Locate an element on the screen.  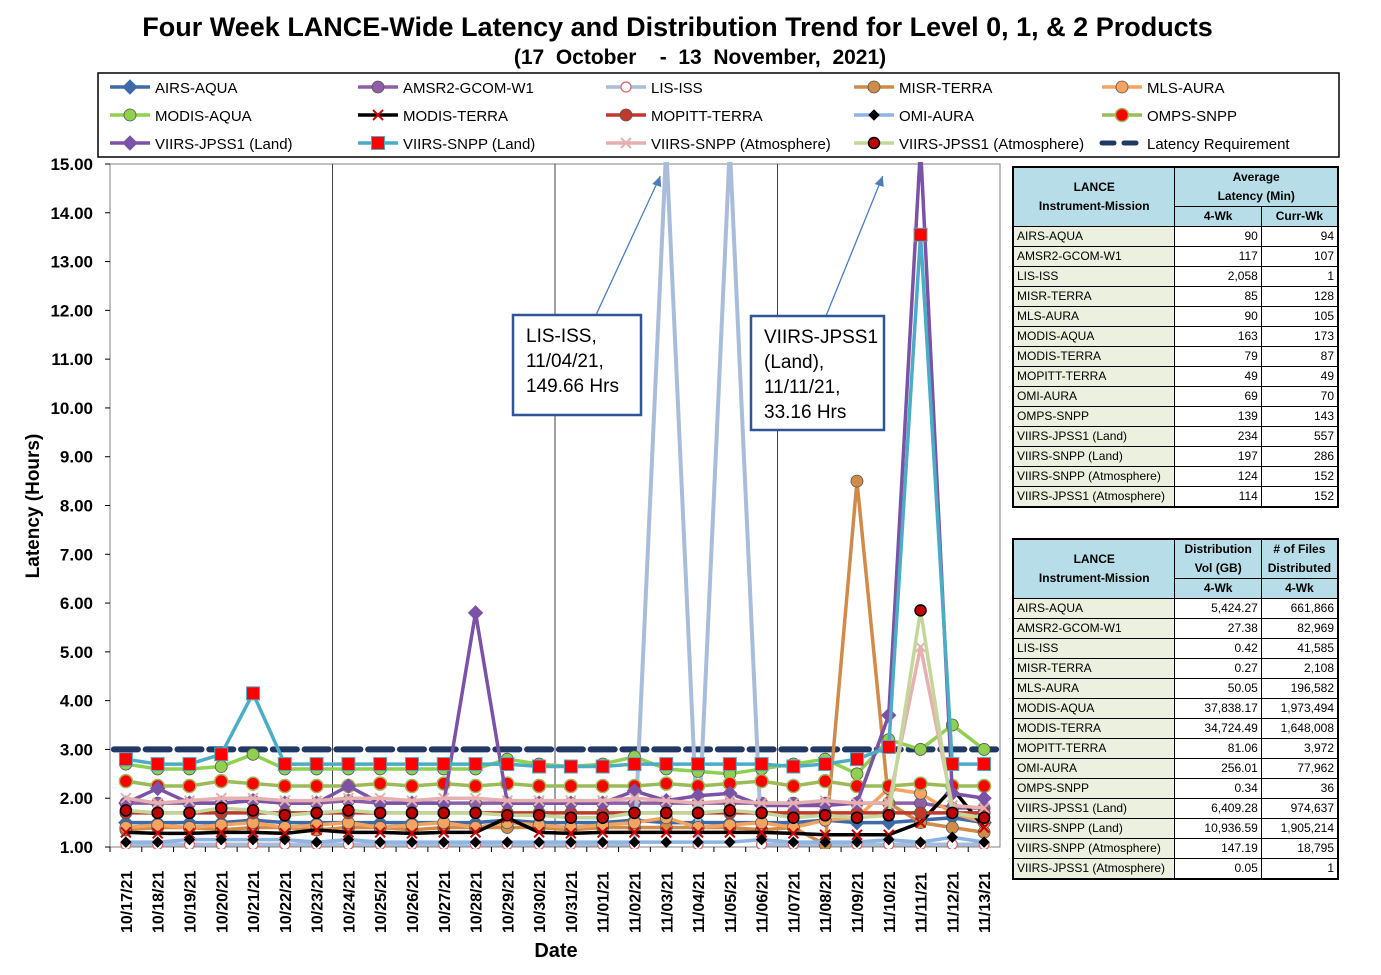
x-tick-label: 11/13/21 is located at coordinates (985, 903).